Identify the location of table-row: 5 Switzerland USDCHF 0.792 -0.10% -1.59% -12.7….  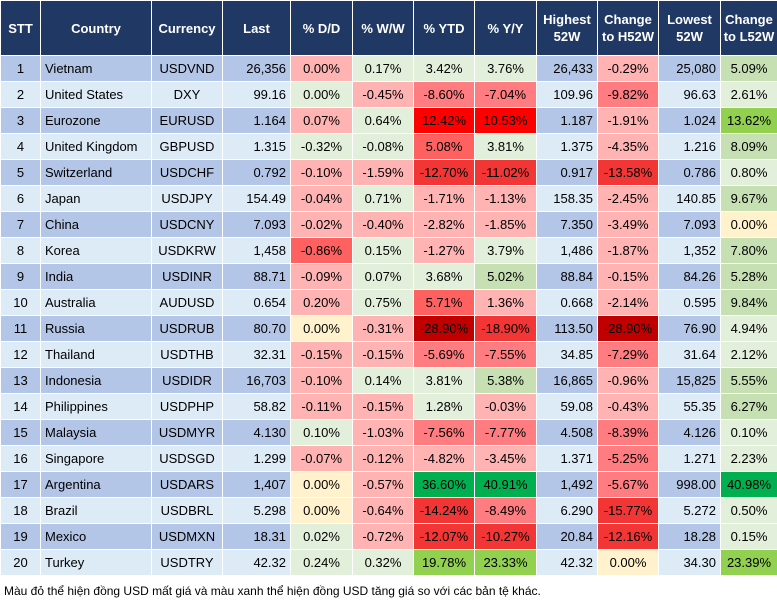
(388, 172).